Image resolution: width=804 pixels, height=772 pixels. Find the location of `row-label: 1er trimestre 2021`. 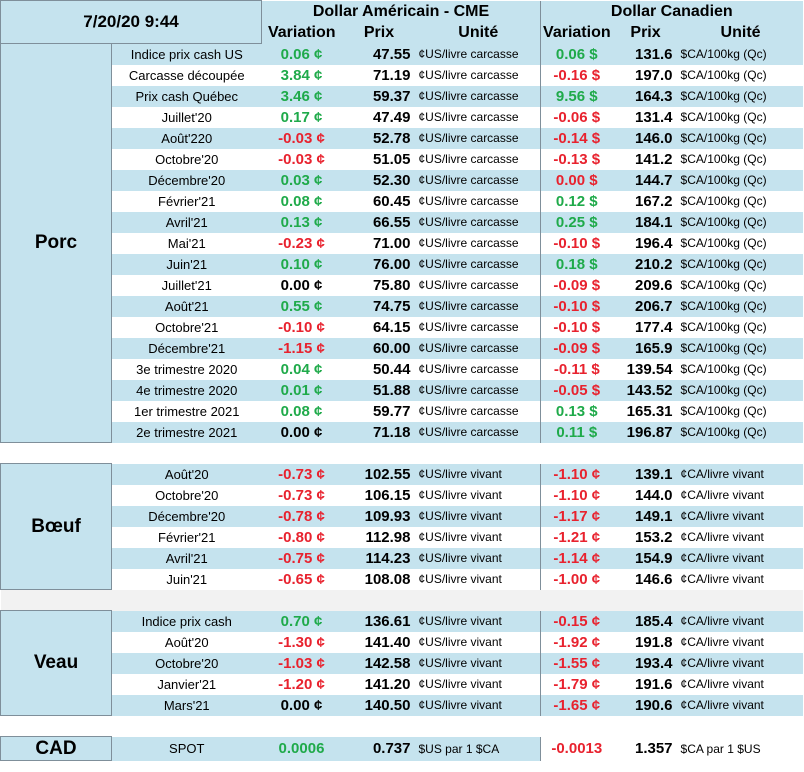

row-label: 1er trimestre 2021 is located at coordinates (186, 411).